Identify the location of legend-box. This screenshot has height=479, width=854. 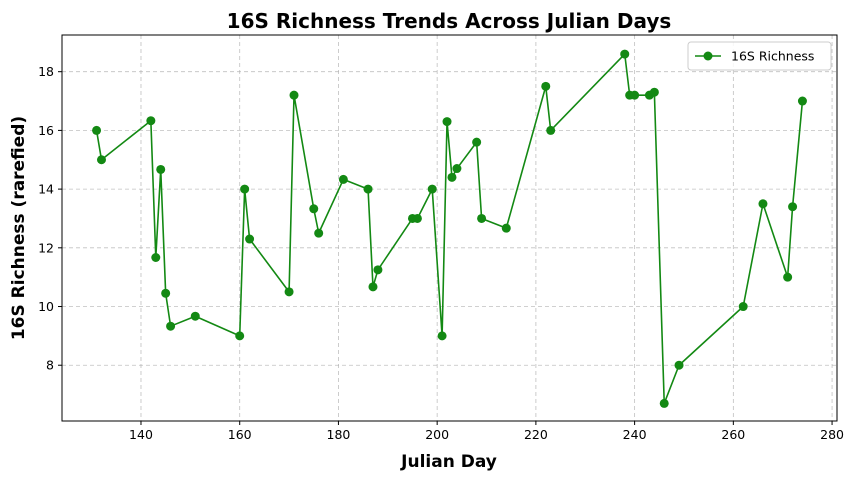
(759, 56).